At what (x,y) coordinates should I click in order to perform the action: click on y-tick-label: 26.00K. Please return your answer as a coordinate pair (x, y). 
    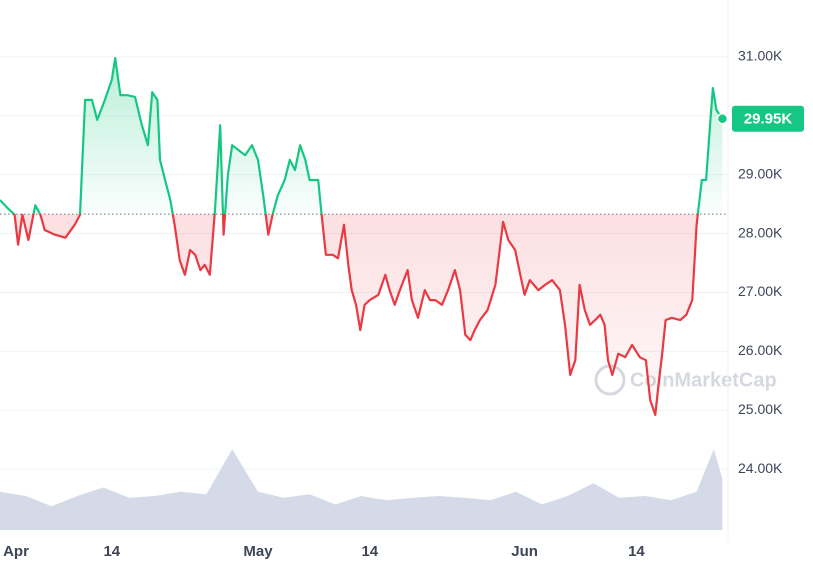
    Looking at the image, I should click on (760, 350).